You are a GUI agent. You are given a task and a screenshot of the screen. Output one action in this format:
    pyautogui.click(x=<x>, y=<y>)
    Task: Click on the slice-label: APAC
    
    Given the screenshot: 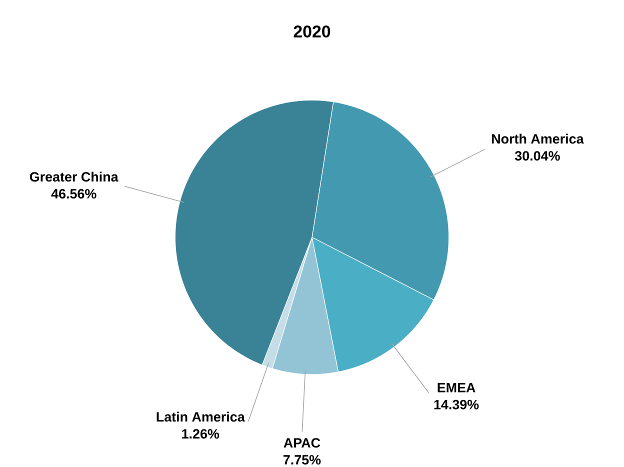 What is the action you would take?
    pyautogui.click(x=302, y=443)
    